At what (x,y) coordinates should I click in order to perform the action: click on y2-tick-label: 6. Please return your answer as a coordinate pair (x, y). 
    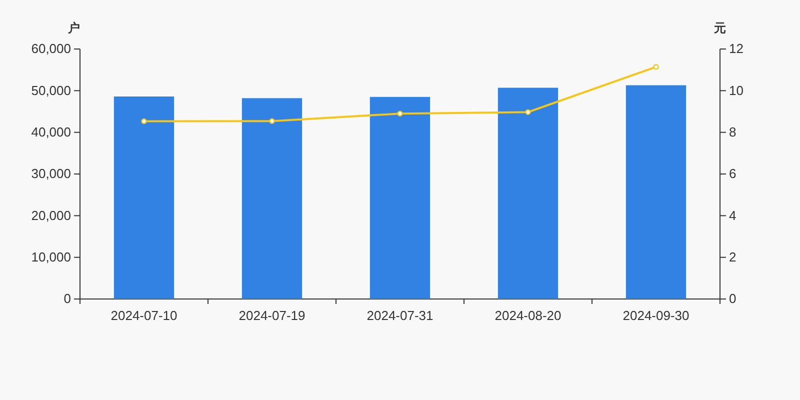
    Looking at the image, I should click on (732, 174).